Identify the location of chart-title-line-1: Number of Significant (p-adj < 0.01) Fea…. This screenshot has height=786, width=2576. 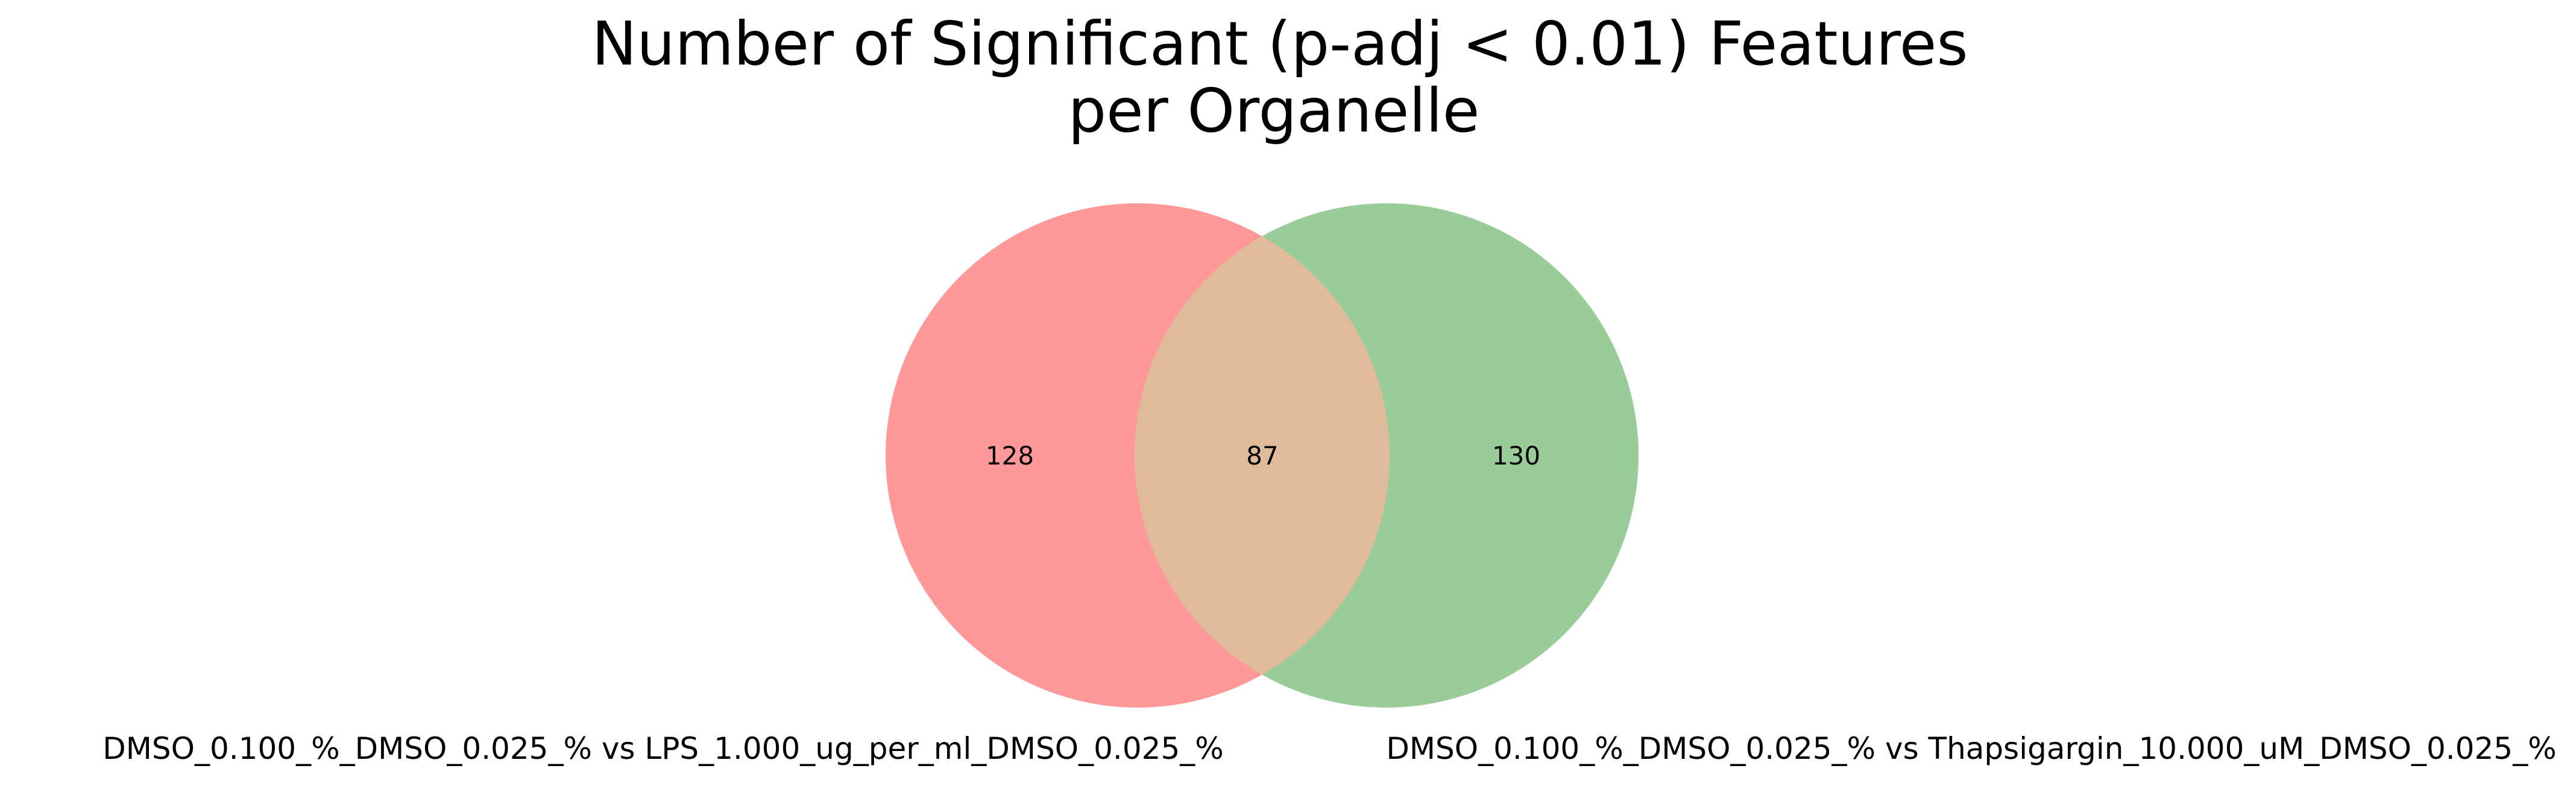
(1279, 43).